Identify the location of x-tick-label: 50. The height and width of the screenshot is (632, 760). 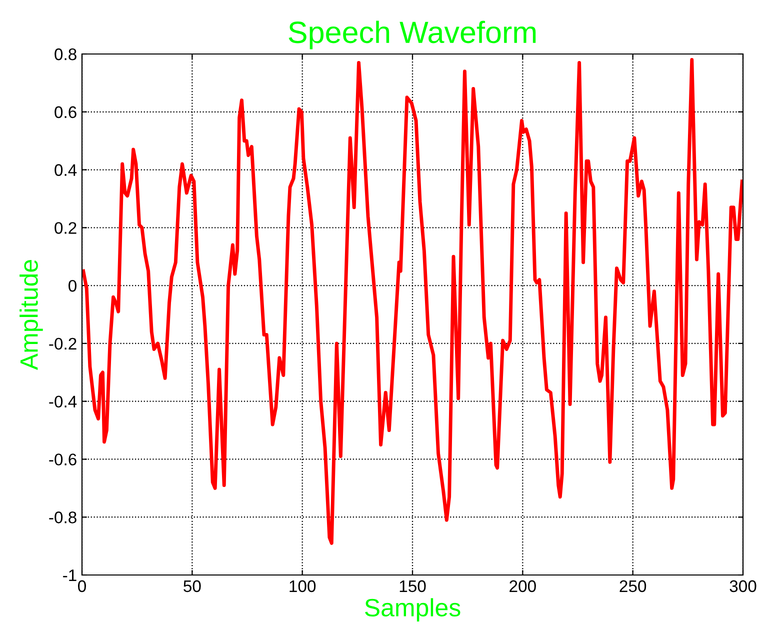
(192, 586).